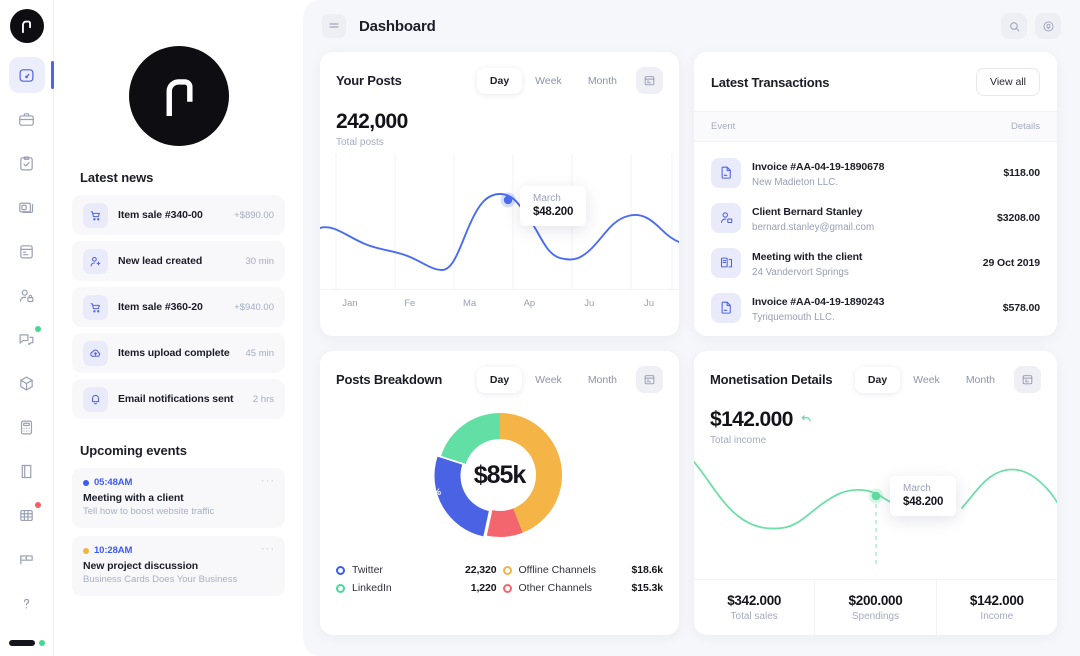 The height and width of the screenshot is (656, 1080). Describe the element at coordinates (1048, 26) in the screenshot. I see `bell-circle-icon` at that location.